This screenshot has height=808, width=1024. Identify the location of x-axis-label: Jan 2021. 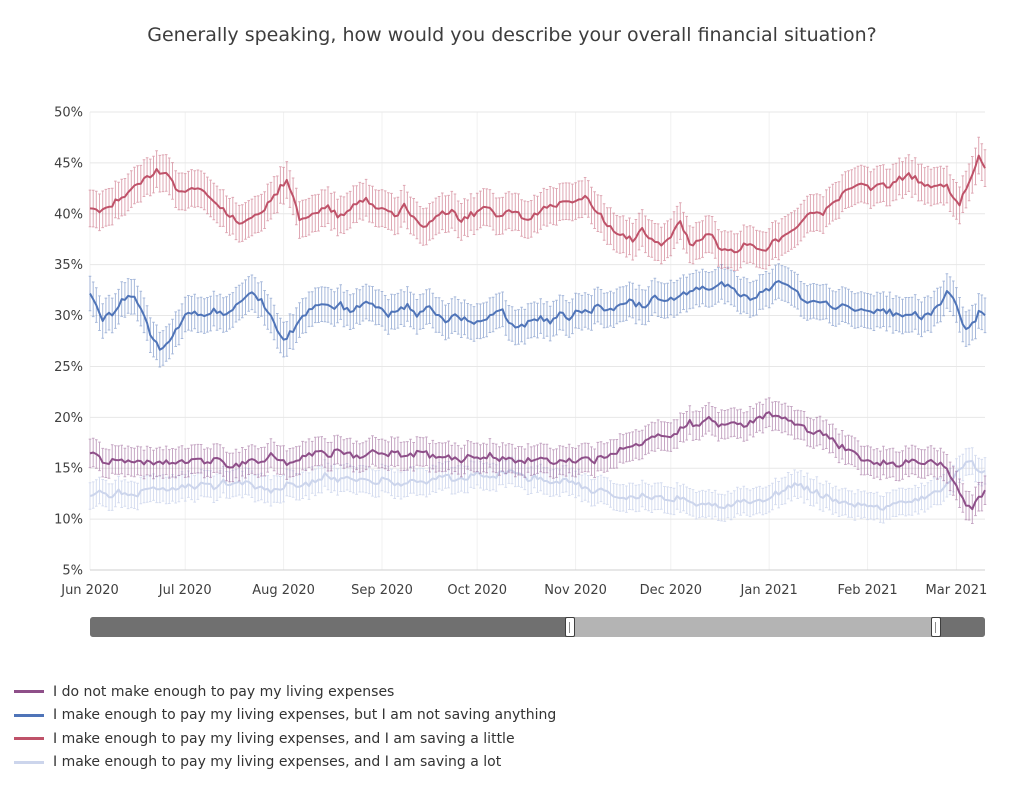
(769, 590).